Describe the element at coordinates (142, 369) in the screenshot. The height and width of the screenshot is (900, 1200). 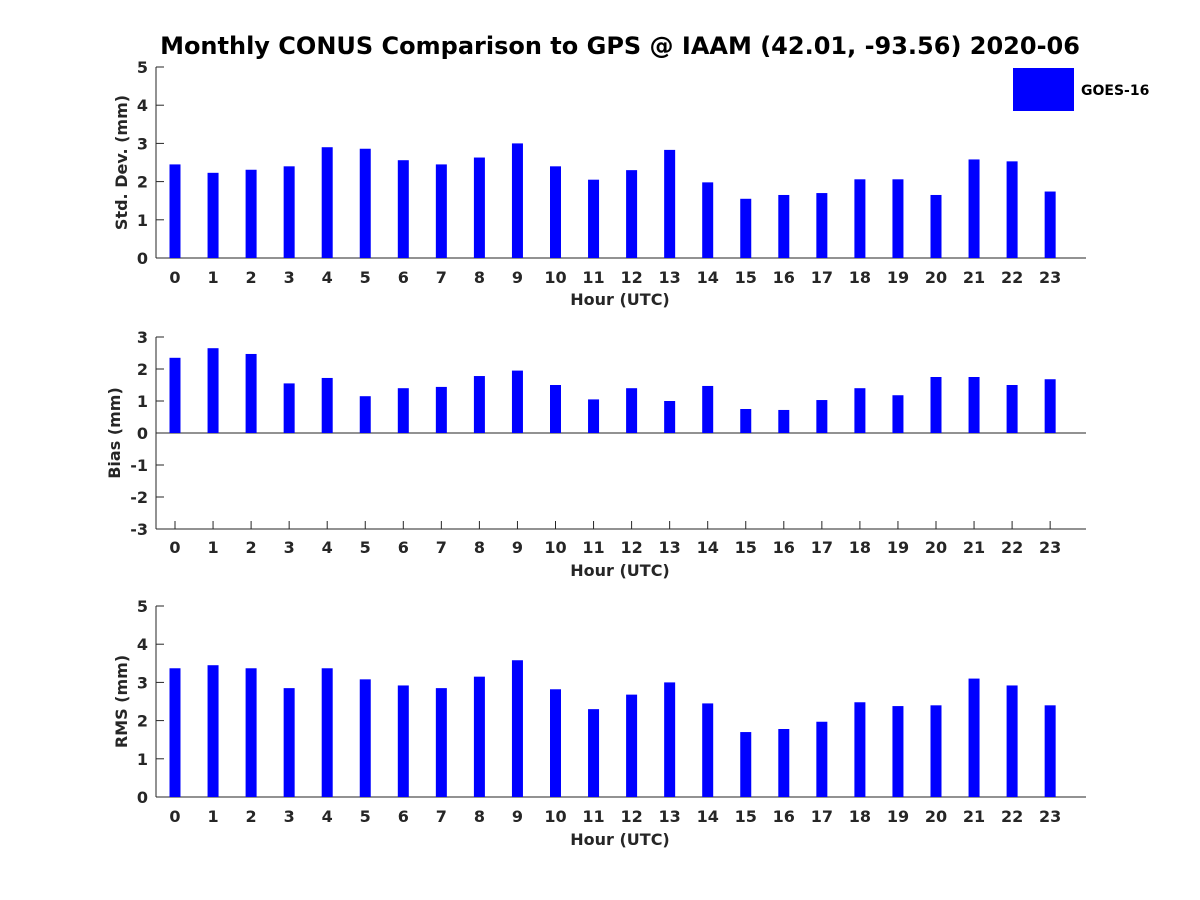
I see `bias-y-tick-label: 2` at that location.